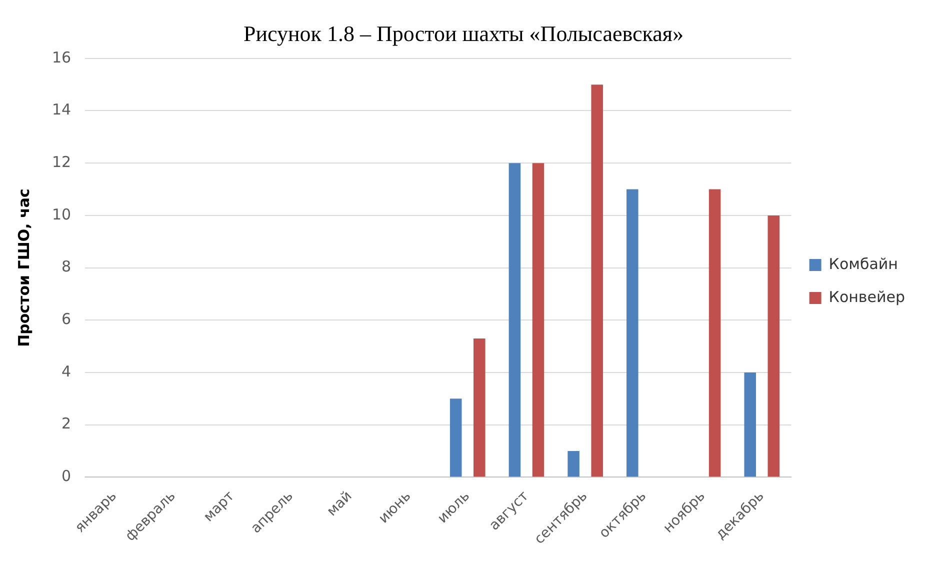  Describe the element at coordinates (62, 161) in the screenshot. I see `y-tick-label: 12` at that location.